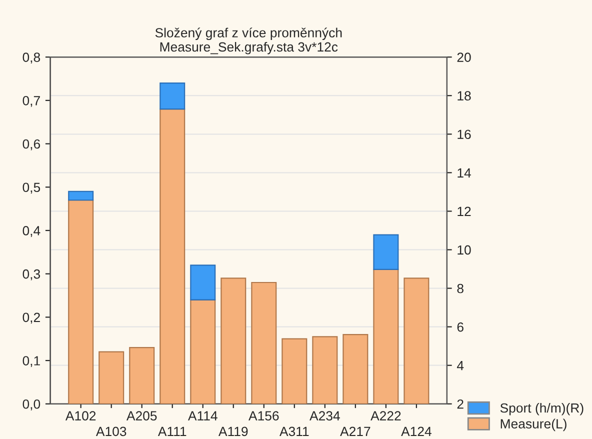 Image resolution: width=592 pixels, height=439 pixels. I want to click on y-tick-label: 0,7, so click(31, 101).